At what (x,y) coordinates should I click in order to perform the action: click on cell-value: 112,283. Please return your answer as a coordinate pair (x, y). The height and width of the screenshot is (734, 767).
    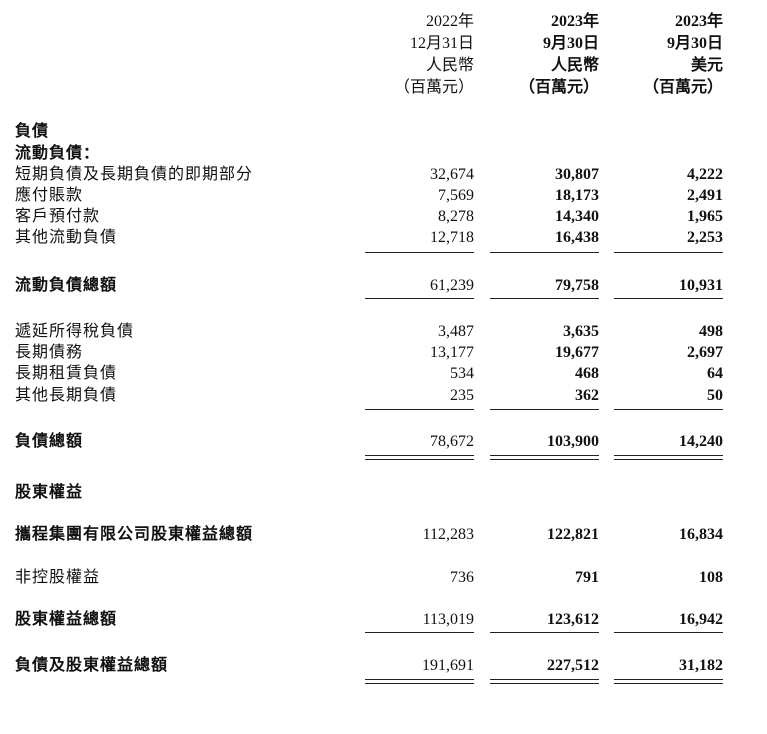
    Looking at the image, I should click on (448, 534).